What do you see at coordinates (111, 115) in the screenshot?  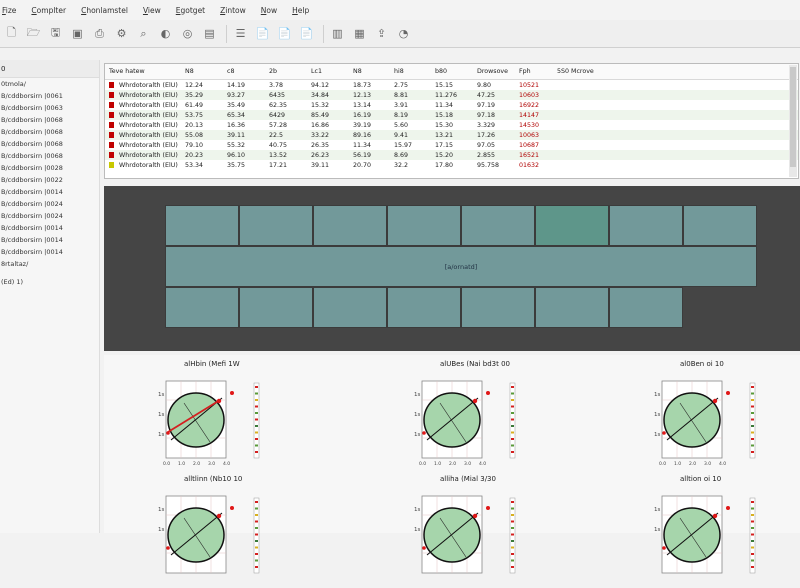 I see `color-swatch` at bounding box center [111, 115].